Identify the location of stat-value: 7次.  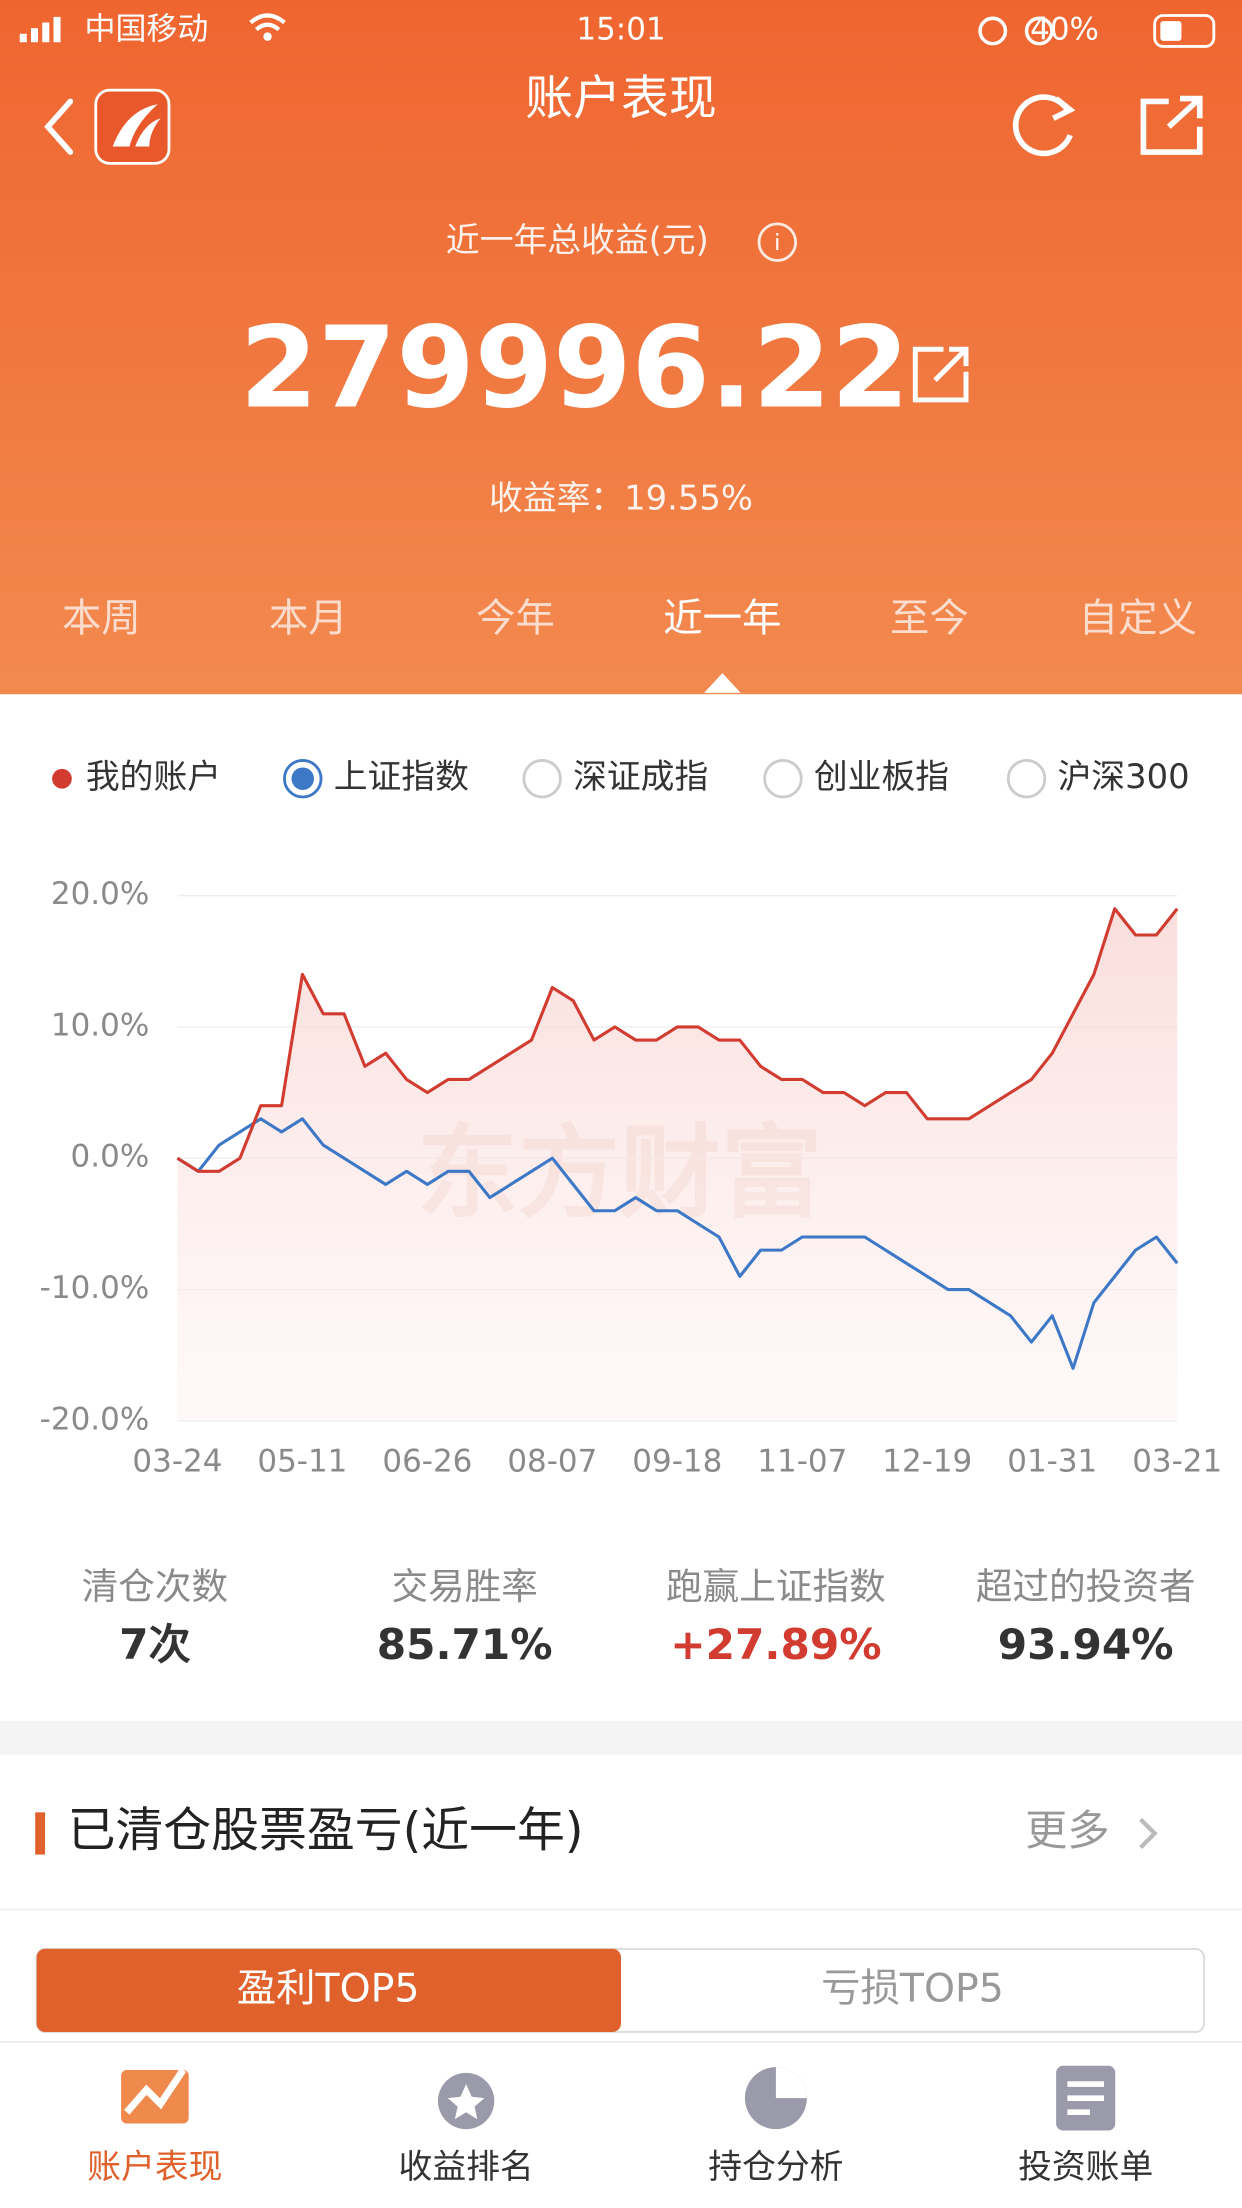
(155, 1644).